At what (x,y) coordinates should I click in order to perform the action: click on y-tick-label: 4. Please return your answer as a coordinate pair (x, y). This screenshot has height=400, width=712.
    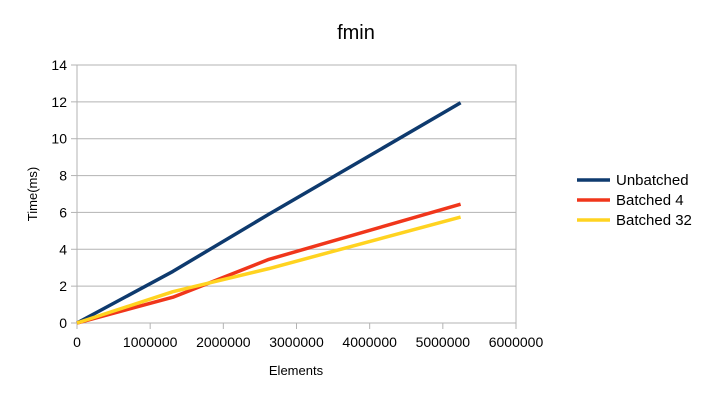
    Looking at the image, I should click on (63, 249).